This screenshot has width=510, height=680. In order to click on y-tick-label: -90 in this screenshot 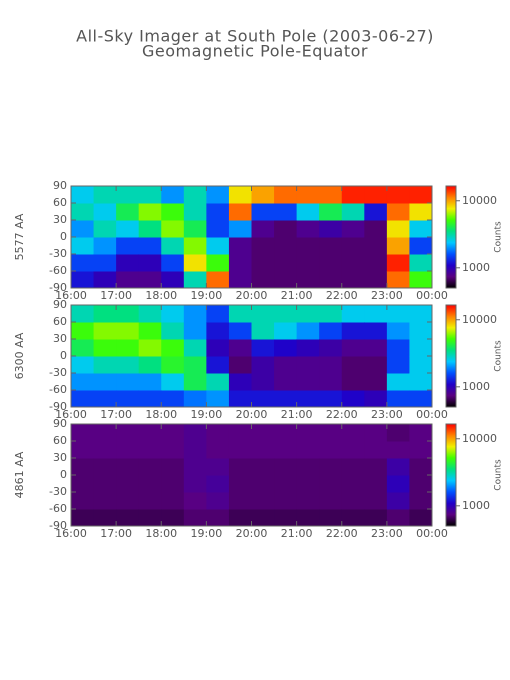, I will do `click(58, 525)`.